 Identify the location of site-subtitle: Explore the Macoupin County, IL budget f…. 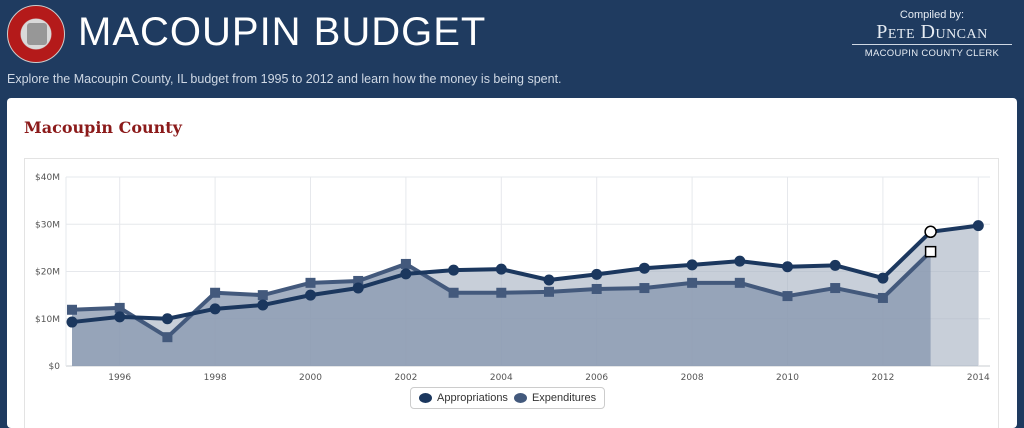
(284, 79).